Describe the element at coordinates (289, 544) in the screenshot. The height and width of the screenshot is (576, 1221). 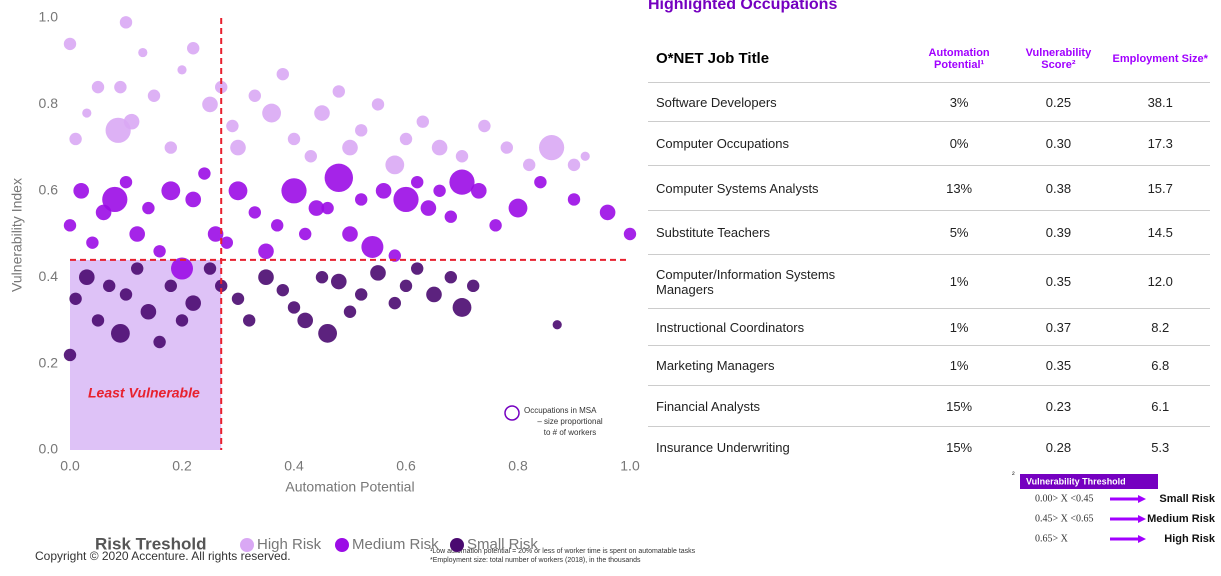
I see `legend-label: High Risk` at that location.